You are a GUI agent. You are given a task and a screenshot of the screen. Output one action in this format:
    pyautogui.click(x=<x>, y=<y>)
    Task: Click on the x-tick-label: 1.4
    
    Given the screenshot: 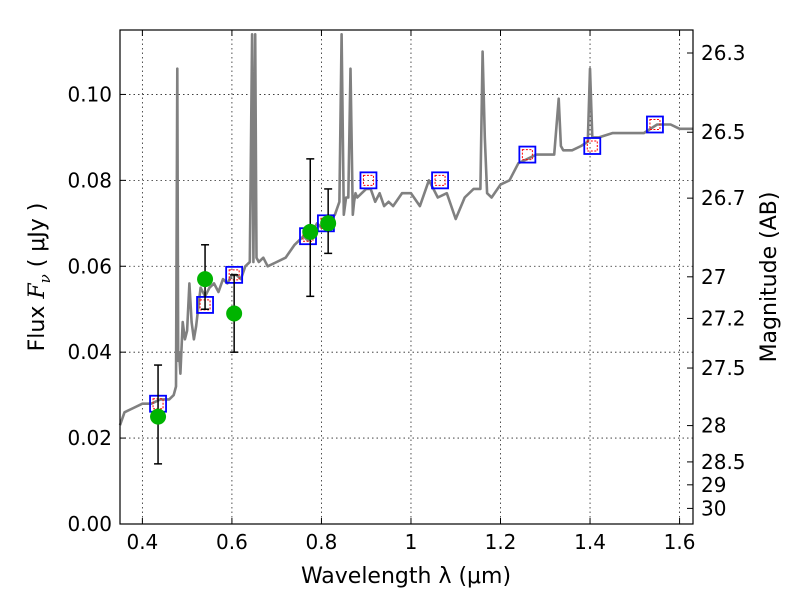 What is the action you would take?
    pyautogui.click(x=590, y=542)
    